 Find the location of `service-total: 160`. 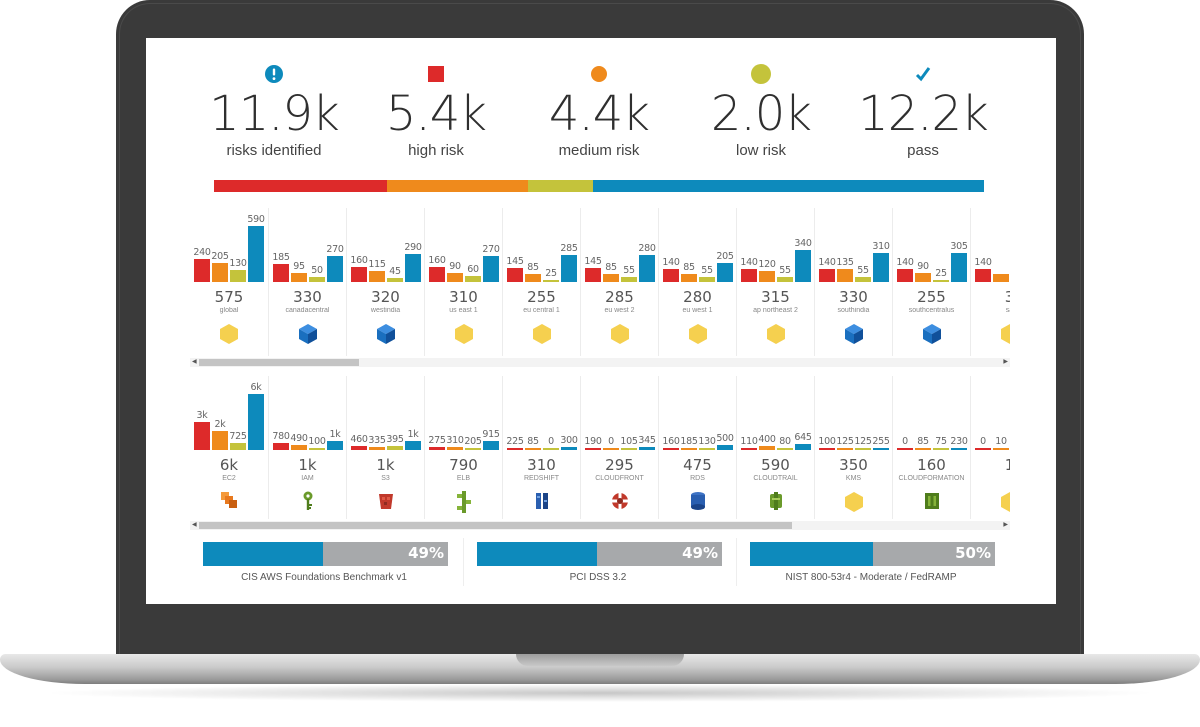

service-total: 160 is located at coordinates (931, 465).